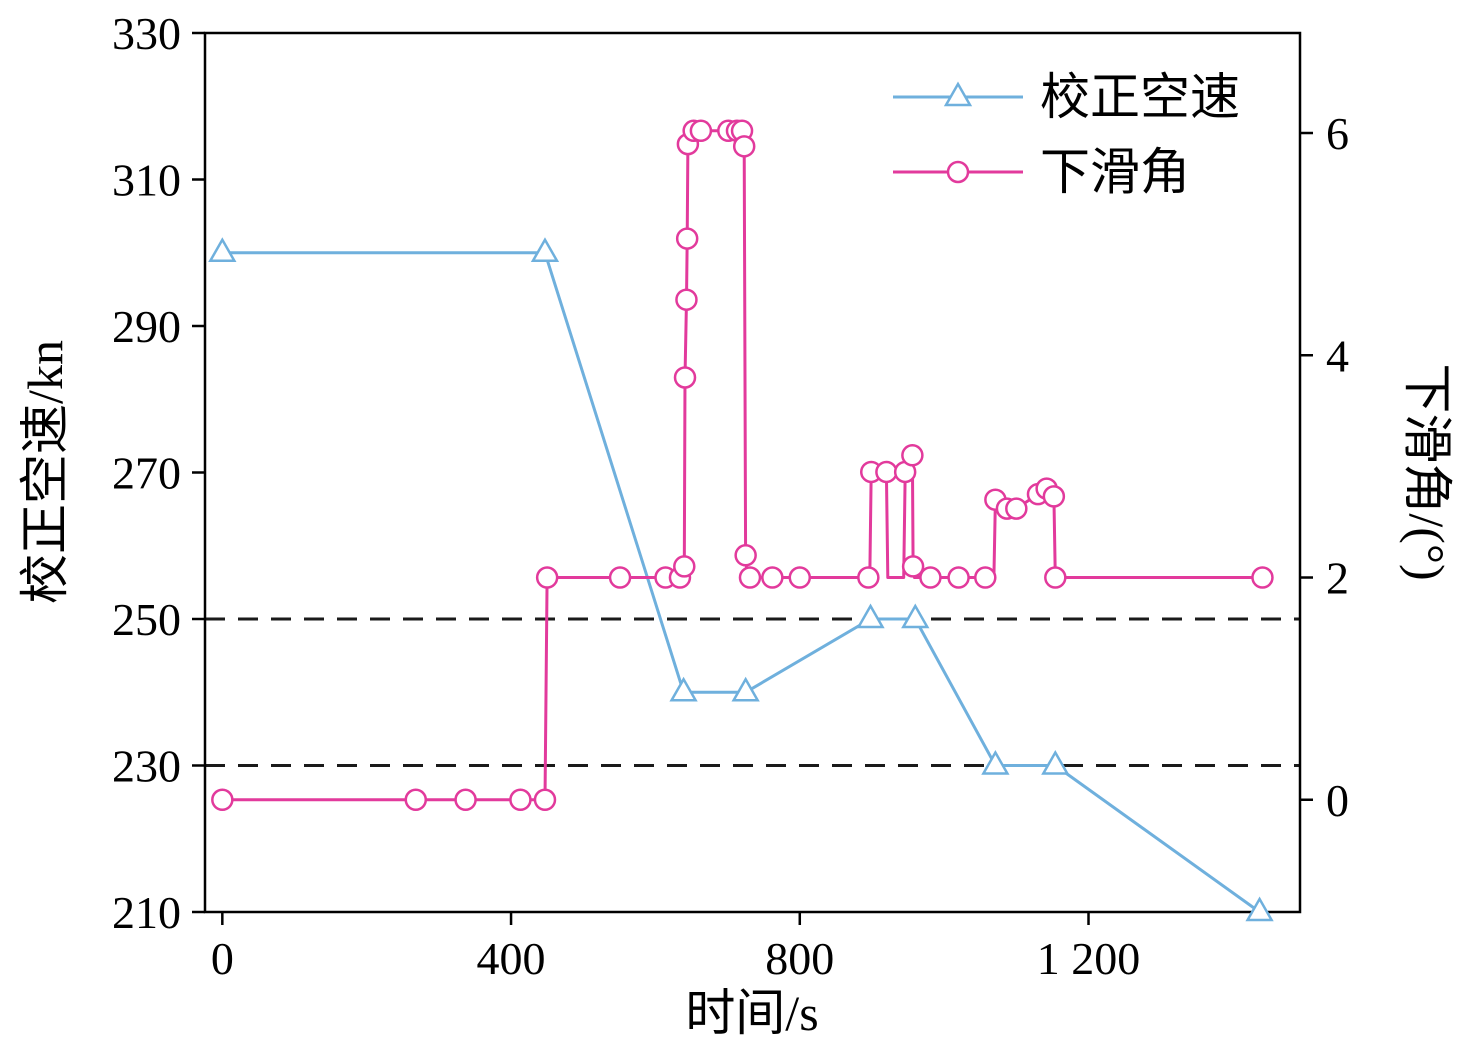 Image resolution: width=1476 pixels, height=1061 pixels. I want to click on left-y-tick-label: 310, so click(146, 180).